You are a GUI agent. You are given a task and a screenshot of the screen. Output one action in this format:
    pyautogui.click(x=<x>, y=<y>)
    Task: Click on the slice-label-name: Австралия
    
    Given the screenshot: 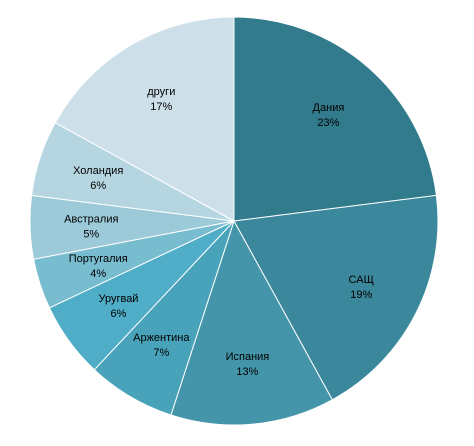 What is the action you would take?
    pyautogui.click(x=91, y=219)
    